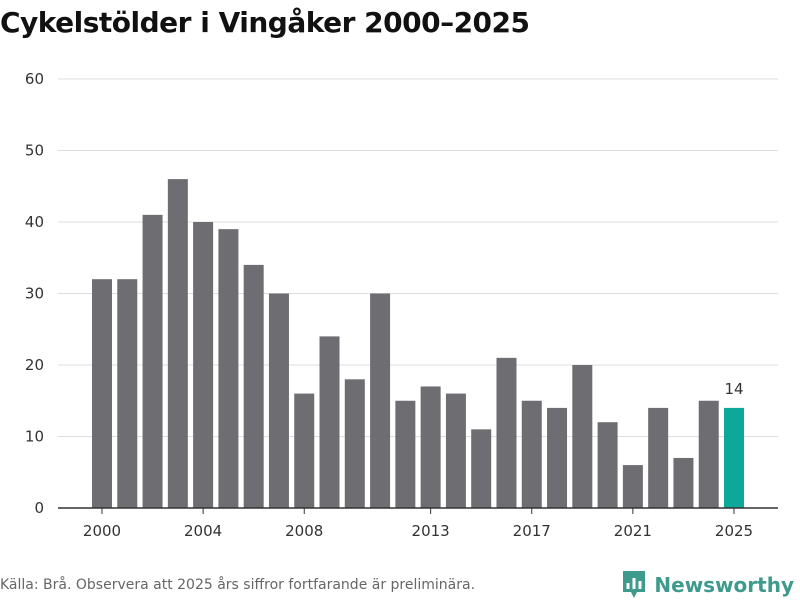 The width and height of the screenshot is (800, 600). Describe the element at coordinates (203, 531) in the screenshot. I see `x-tick-label-2004: 2004` at that location.